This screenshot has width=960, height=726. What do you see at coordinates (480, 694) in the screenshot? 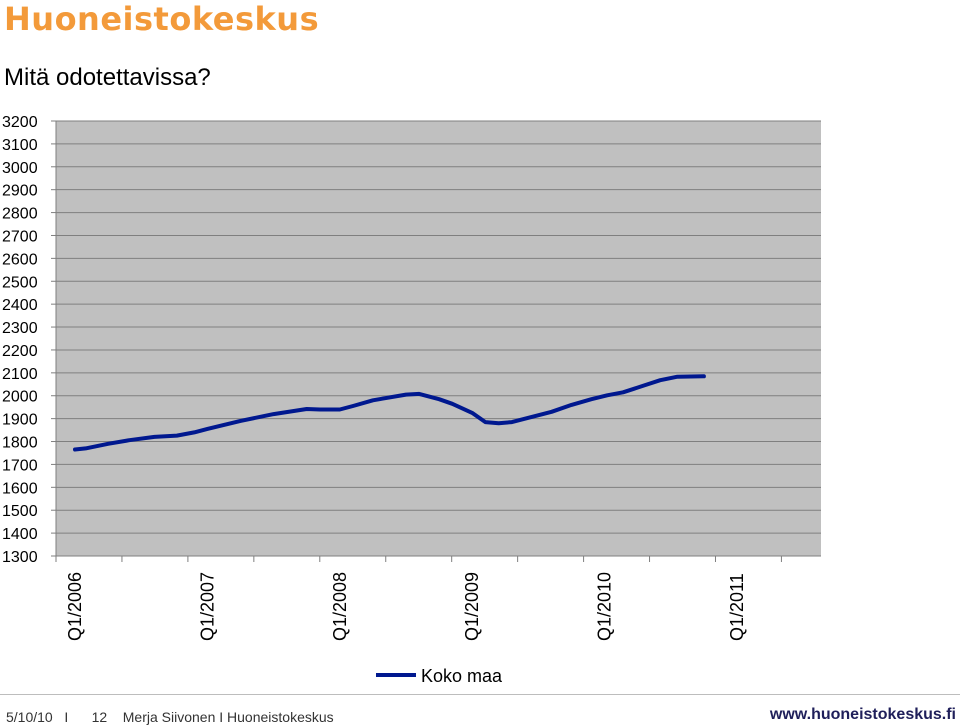
I see `footer-divider` at bounding box center [480, 694].